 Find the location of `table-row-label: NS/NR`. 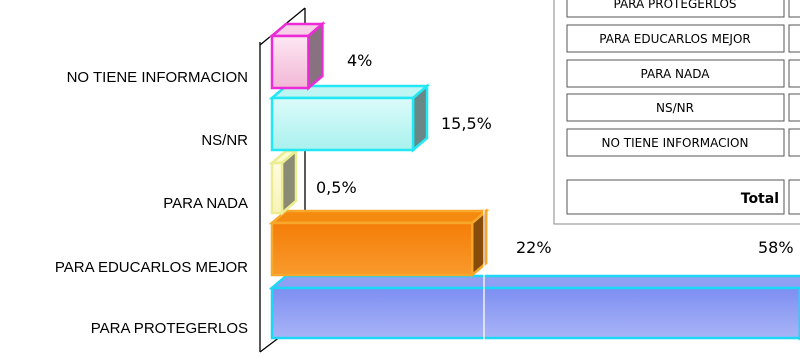

table-row-label: NS/NR is located at coordinates (675, 108).